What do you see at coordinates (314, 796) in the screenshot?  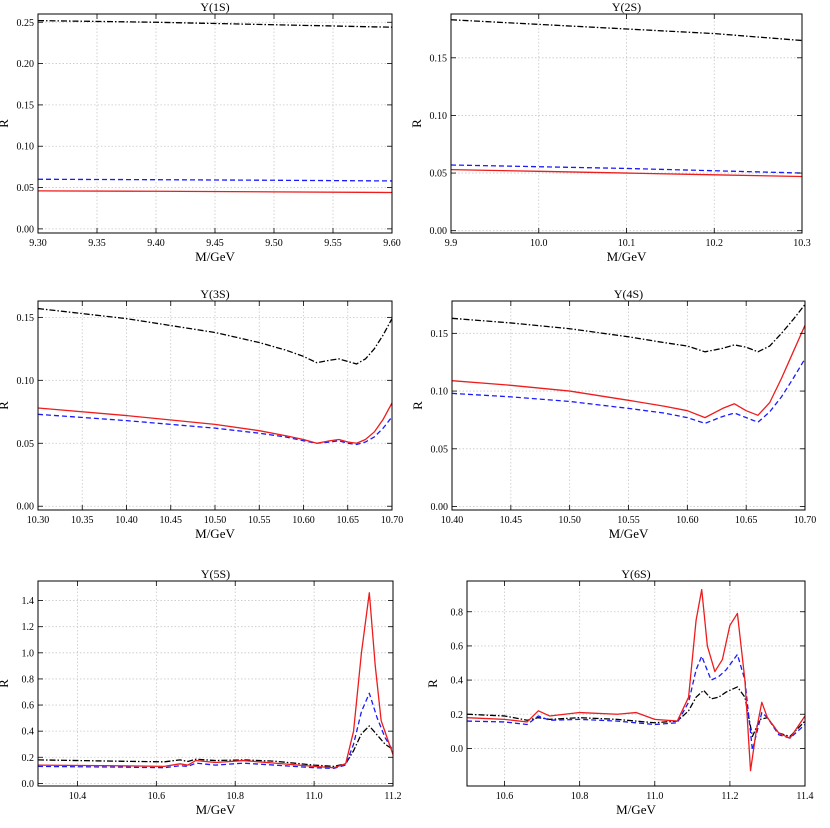 I see `x-tick-label: 11.0` at bounding box center [314, 796].